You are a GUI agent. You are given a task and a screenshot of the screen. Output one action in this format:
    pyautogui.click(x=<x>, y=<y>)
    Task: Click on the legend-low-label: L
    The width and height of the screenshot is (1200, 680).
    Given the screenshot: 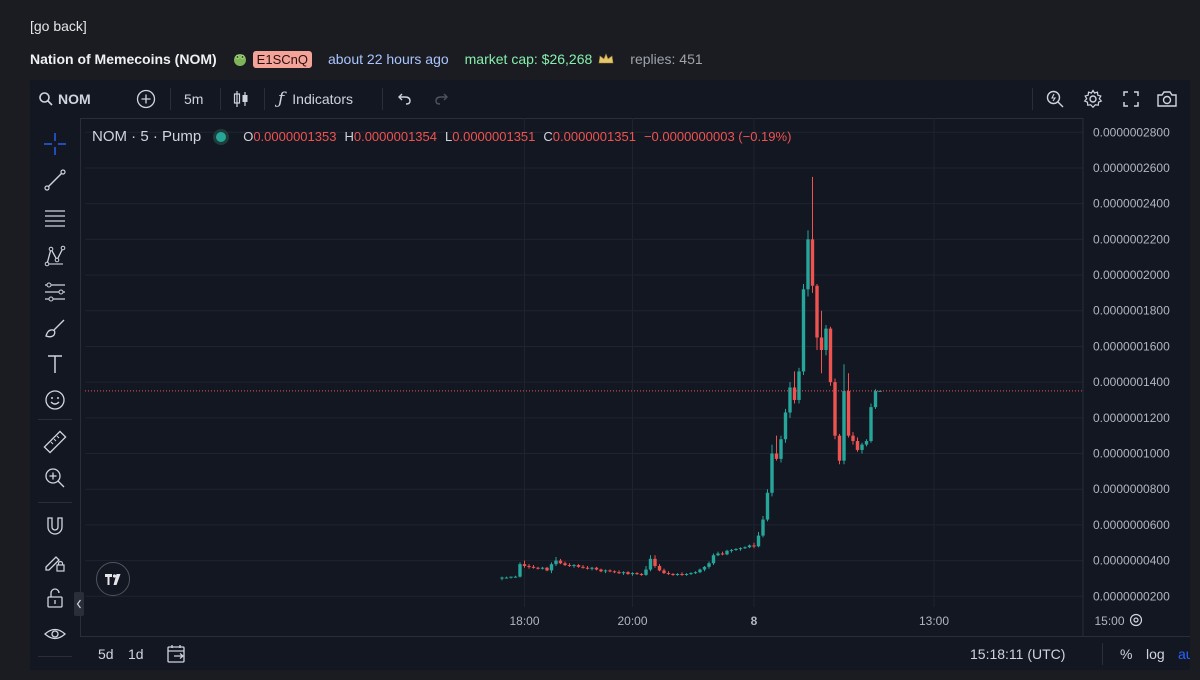 What is the action you would take?
    pyautogui.click(x=449, y=136)
    